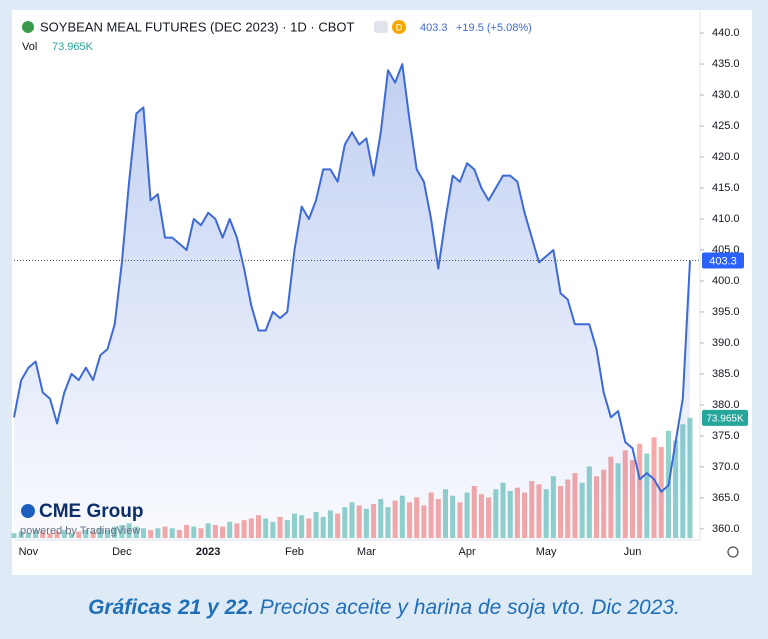  What do you see at coordinates (726, 188) in the screenshot?
I see `y-tick-label: 415.0` at bounding box center [726, 188].